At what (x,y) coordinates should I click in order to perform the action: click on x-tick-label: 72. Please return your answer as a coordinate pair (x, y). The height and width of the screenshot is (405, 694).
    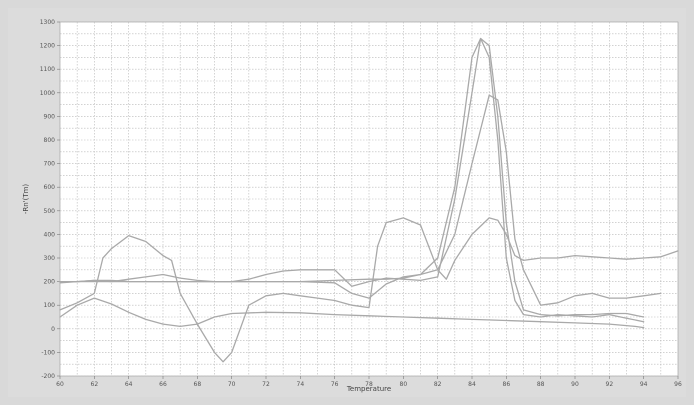
    Looking at the image, I should click on (266, 384).